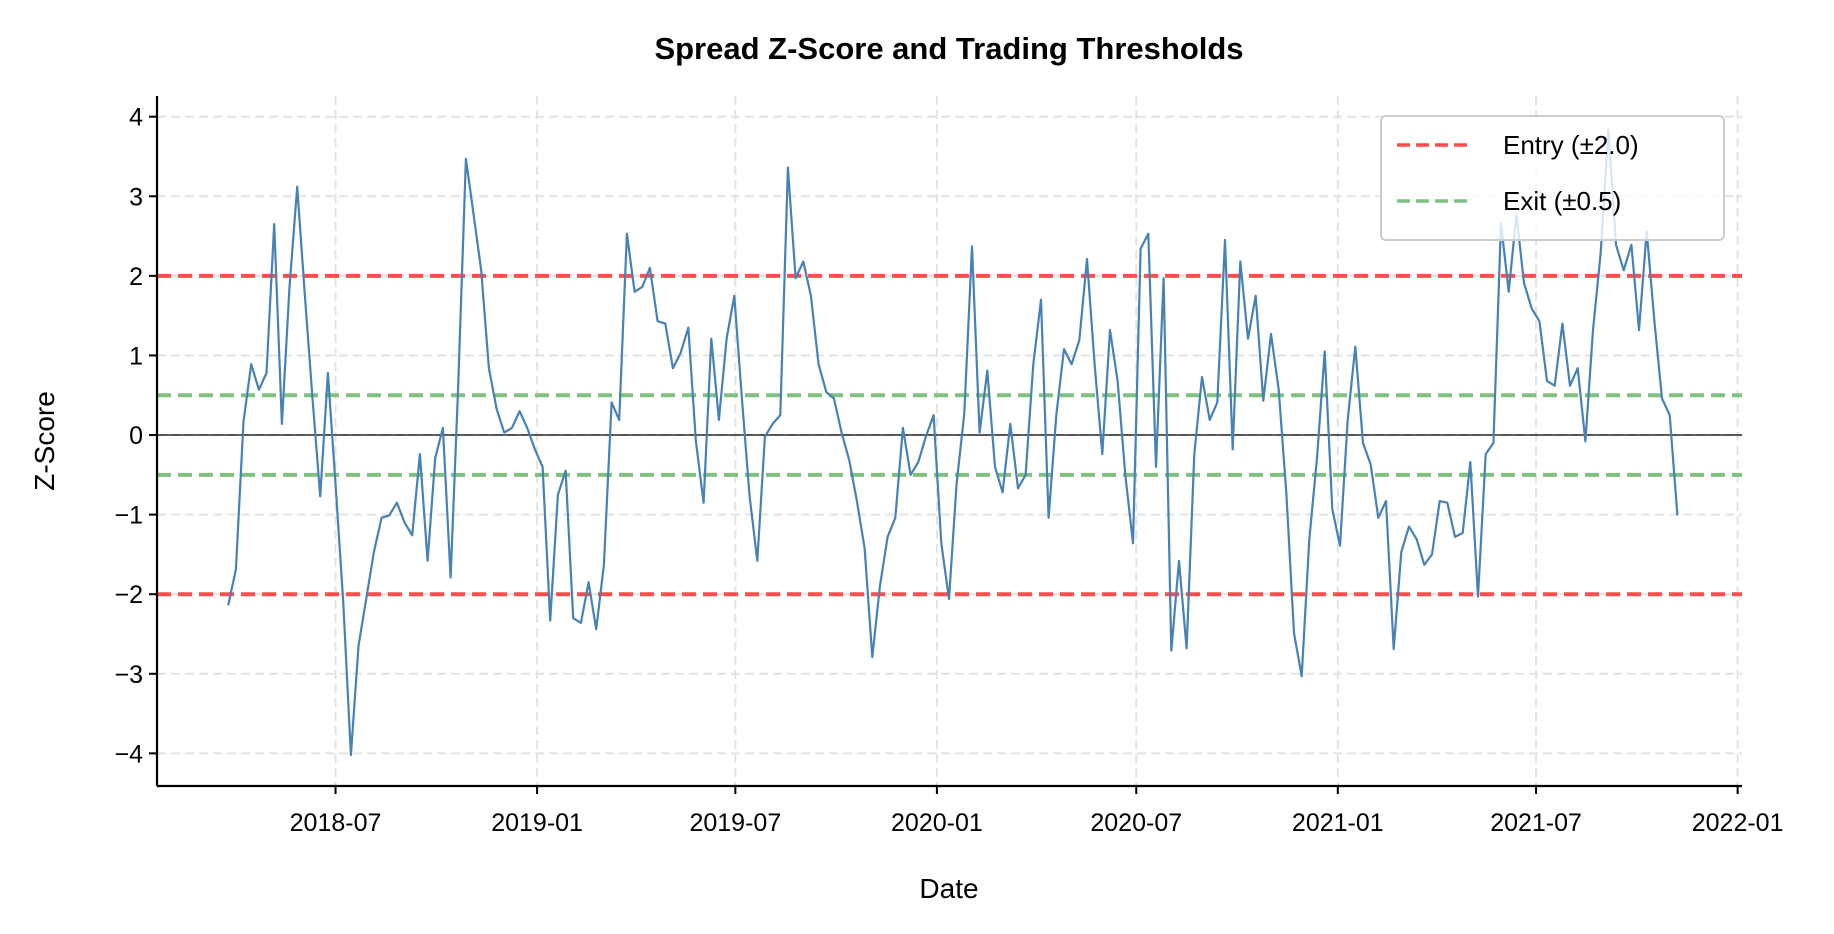 This screenshot has width=1834, height=934. What do you see at coordinates (128, 675) in the screenshot?
I see `y-tick-label: −3` at bounding box center [128, 675].